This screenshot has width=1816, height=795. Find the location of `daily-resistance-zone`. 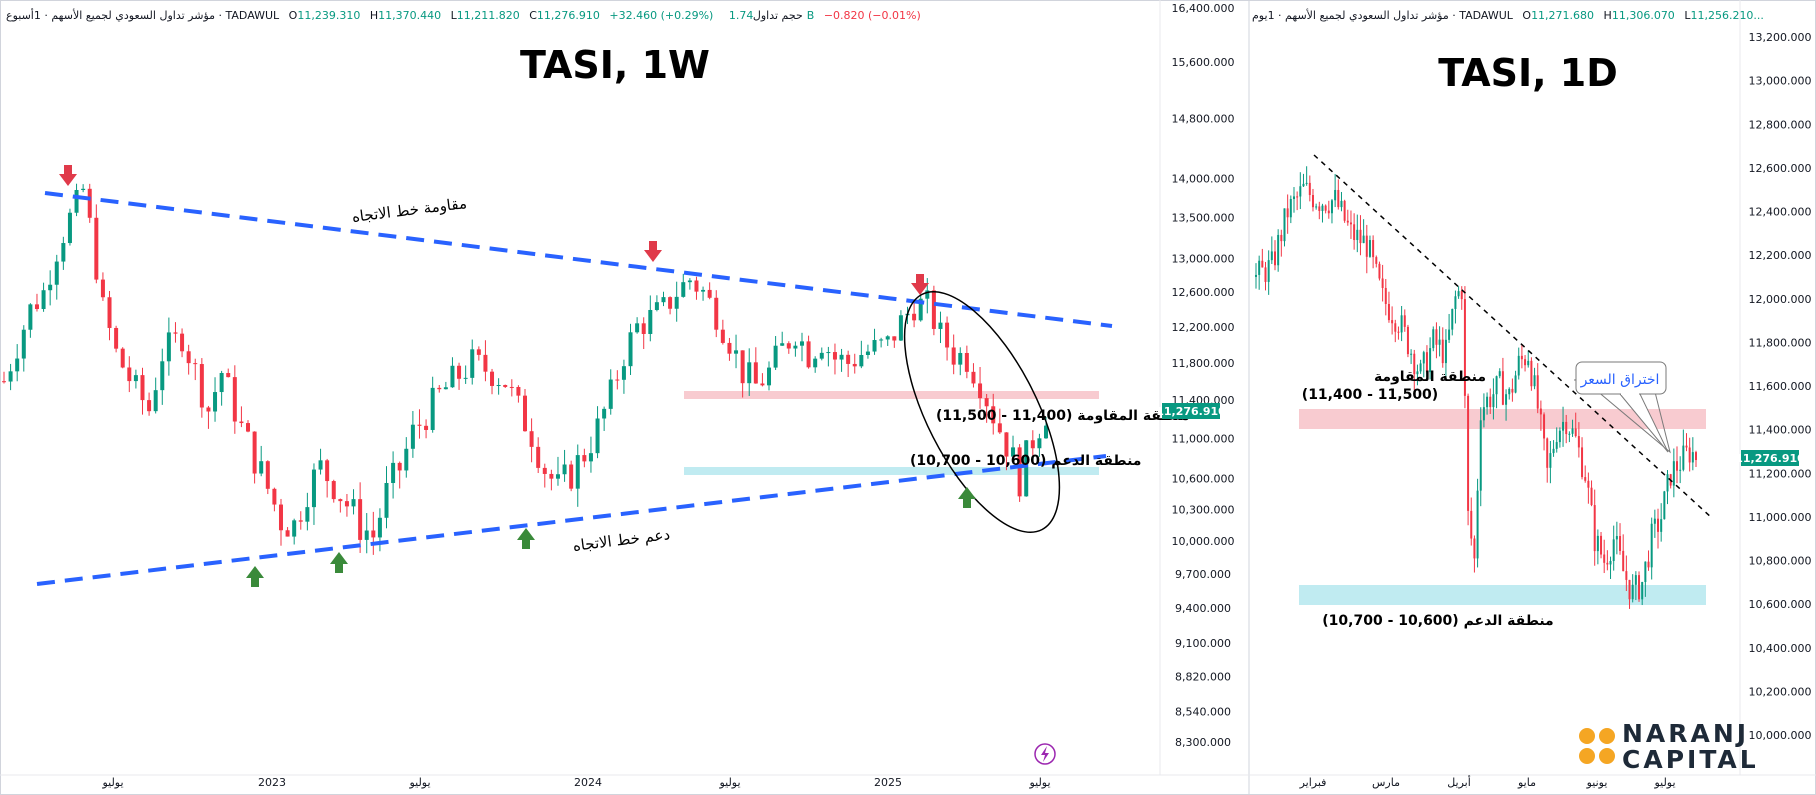

daily-resistance-zone is located at coordinates (1502, 419).